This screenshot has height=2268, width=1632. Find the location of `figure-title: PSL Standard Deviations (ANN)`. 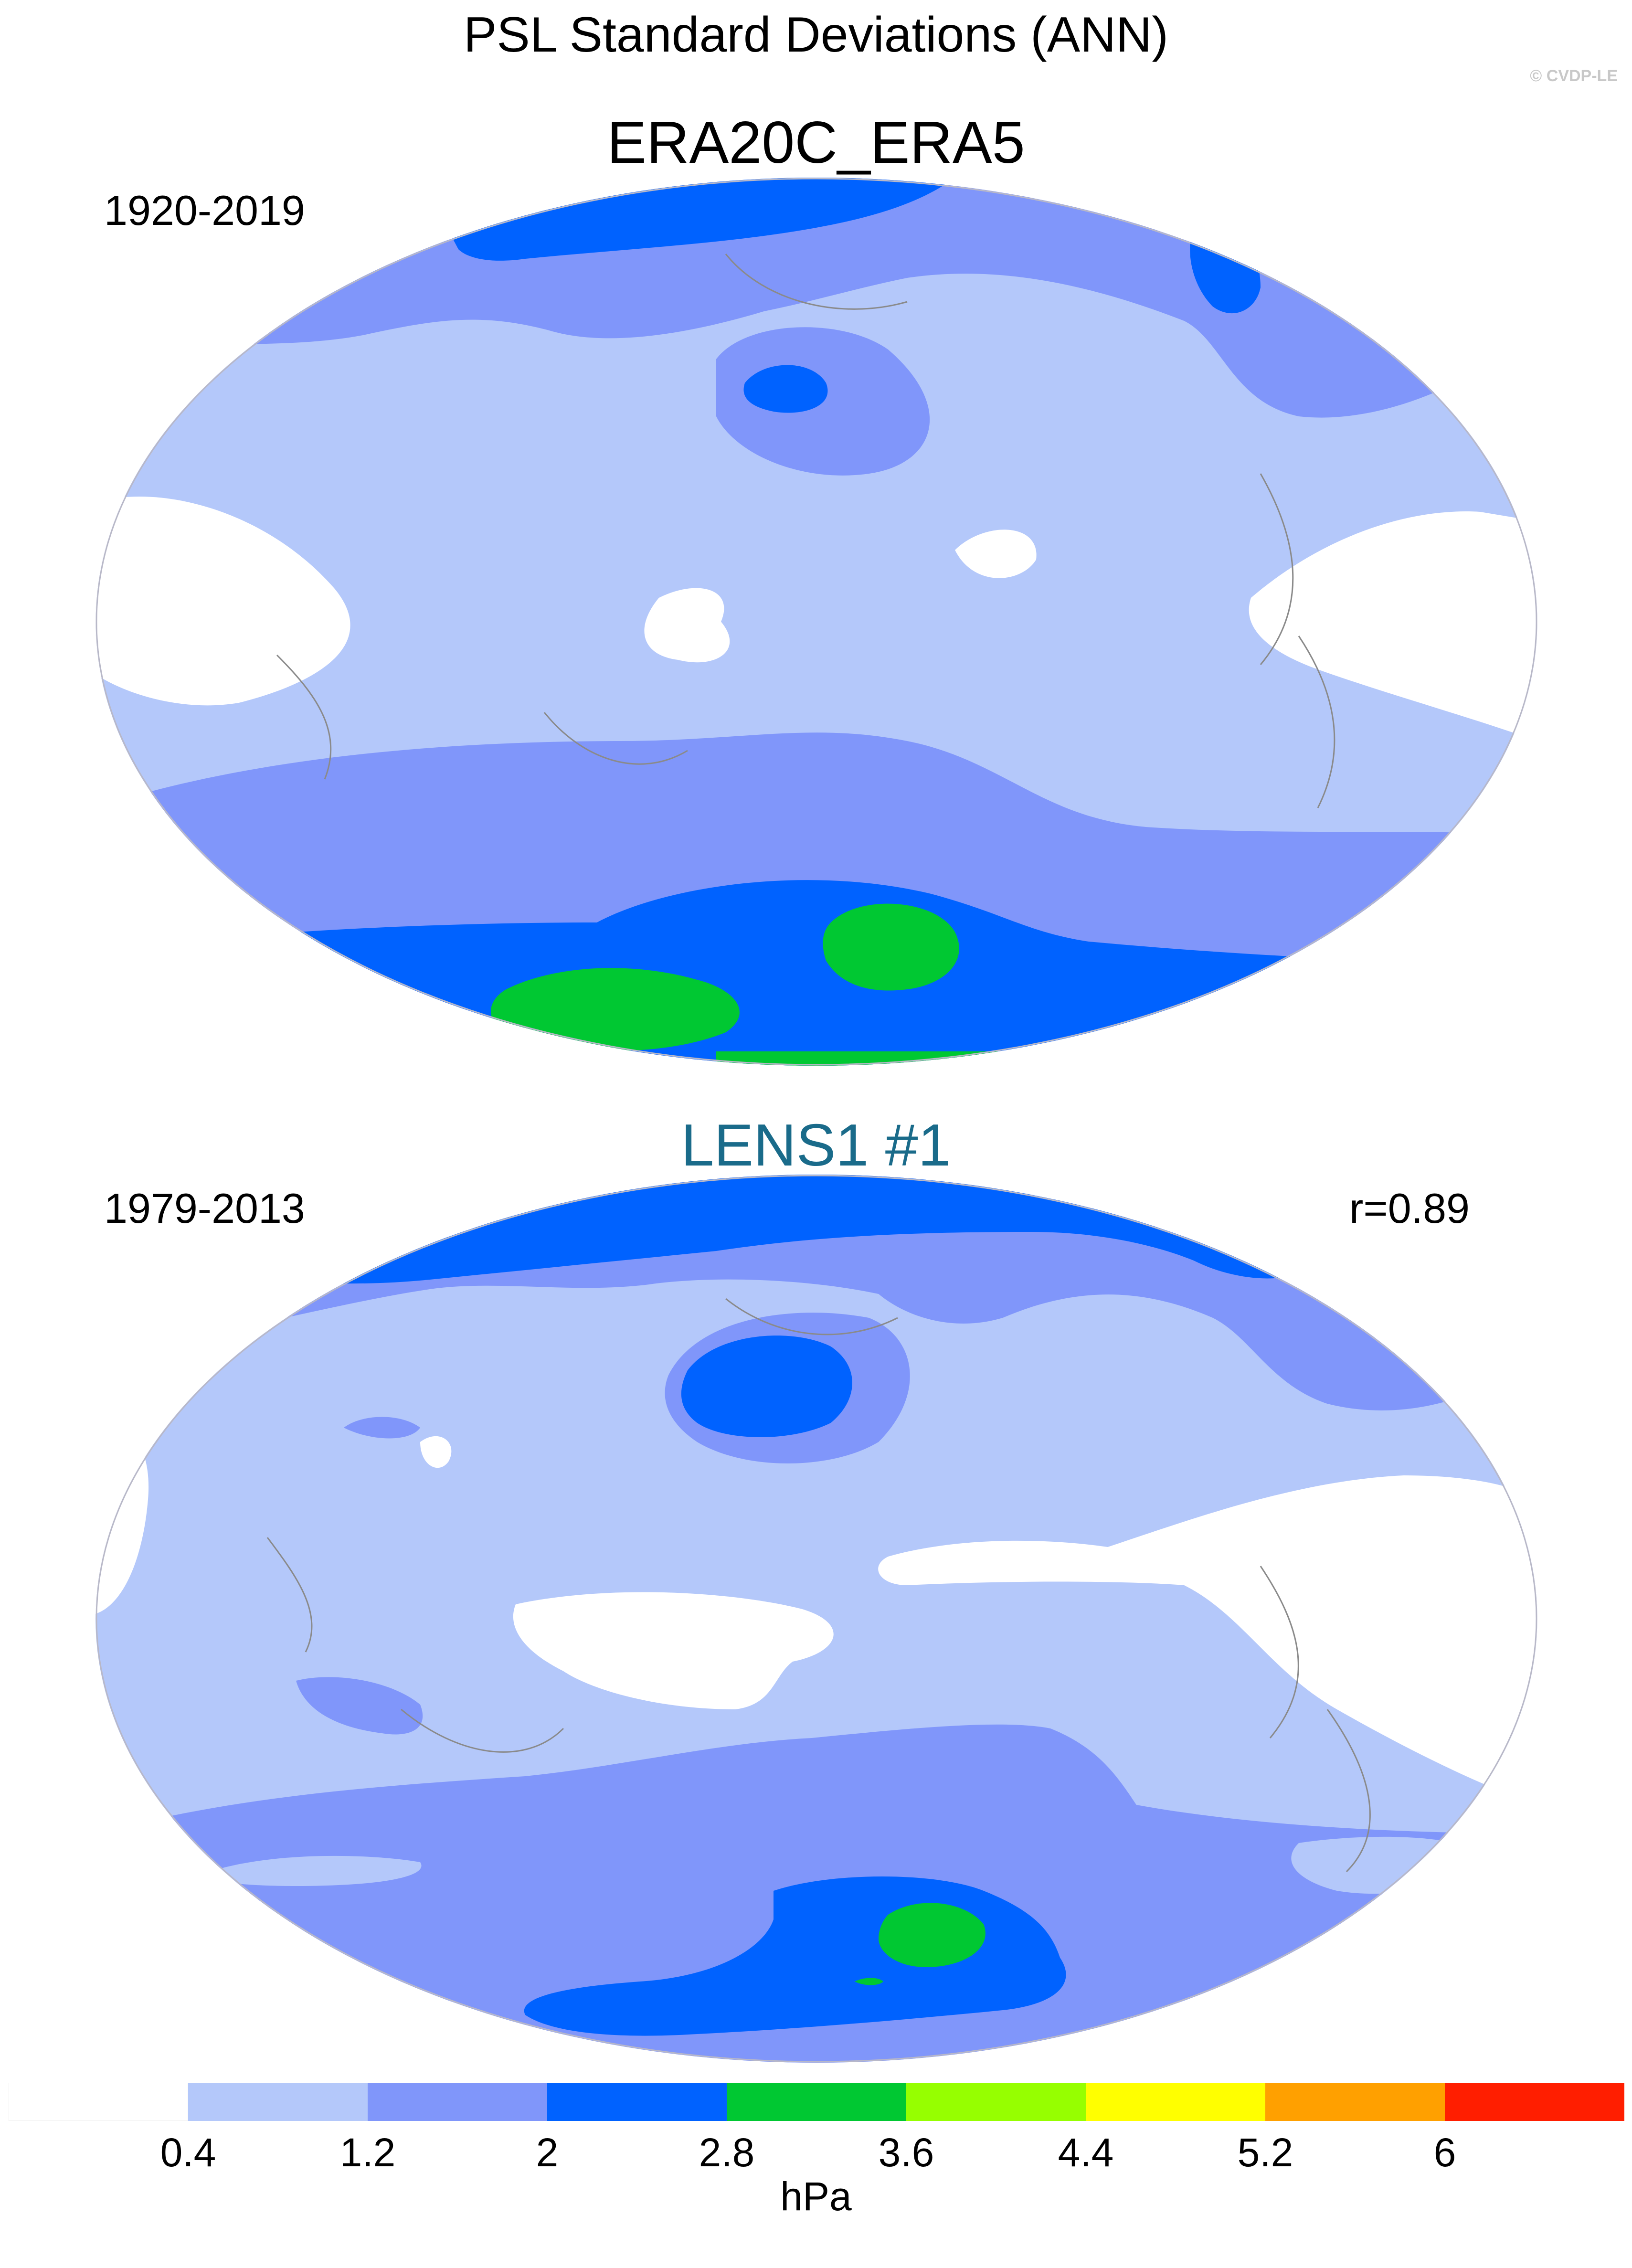

figure-title: PSL Standard Deviations (ANN) is located at coordinates (816, 35).